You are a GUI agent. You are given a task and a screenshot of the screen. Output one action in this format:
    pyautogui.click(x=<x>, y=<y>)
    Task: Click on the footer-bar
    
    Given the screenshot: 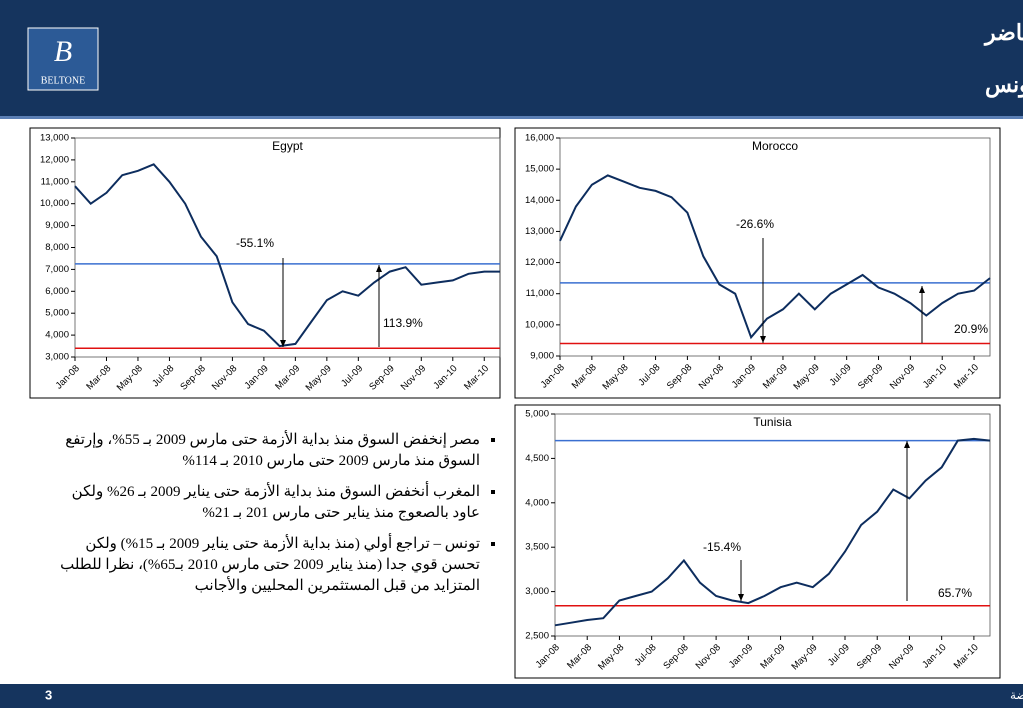 What is the action you would take?
    pyautogui.click(x=511, y=696)
    